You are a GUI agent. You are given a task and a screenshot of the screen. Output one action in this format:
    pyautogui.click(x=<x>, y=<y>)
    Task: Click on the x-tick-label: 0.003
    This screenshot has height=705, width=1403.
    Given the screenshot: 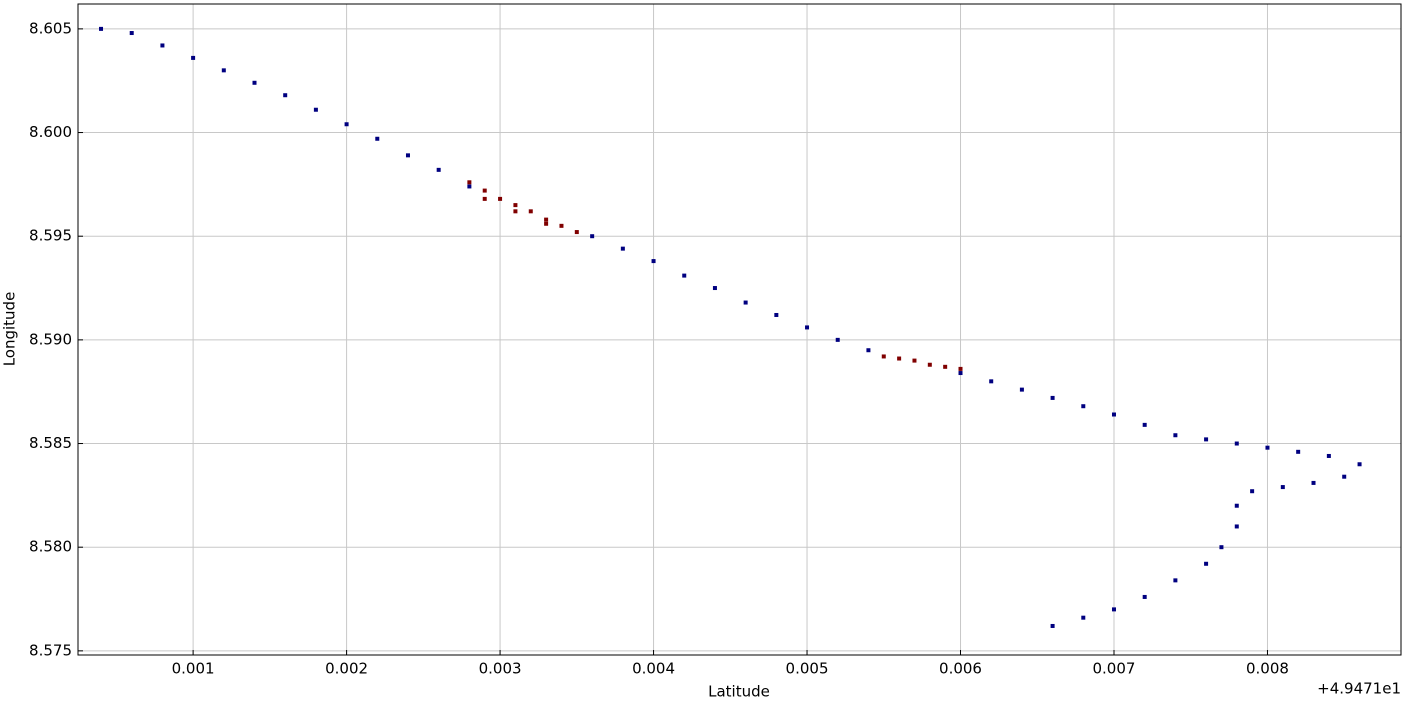 What is the action you would take?
    pyautogui.click(x=500, y=669)
    